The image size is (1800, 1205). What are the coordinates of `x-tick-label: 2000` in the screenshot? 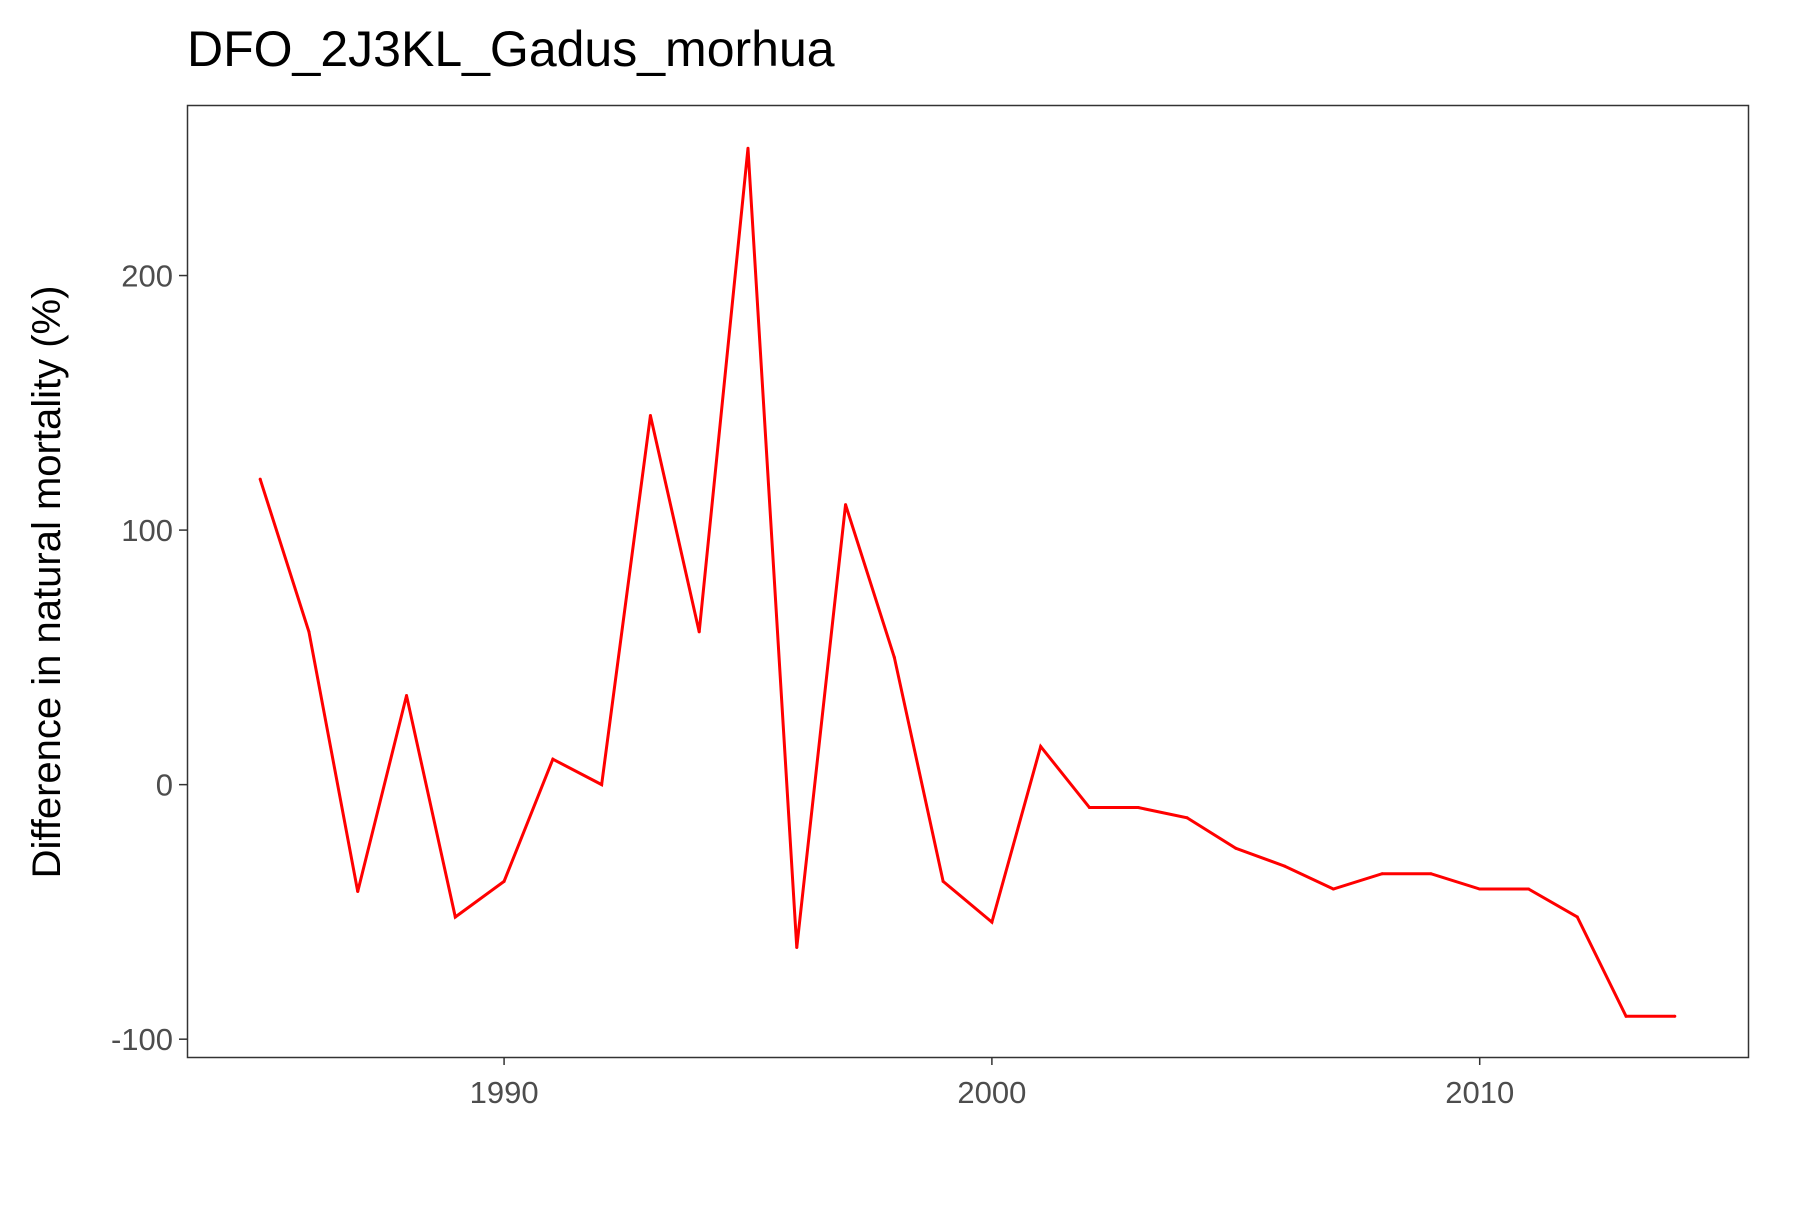 It's located at (991, 1092).